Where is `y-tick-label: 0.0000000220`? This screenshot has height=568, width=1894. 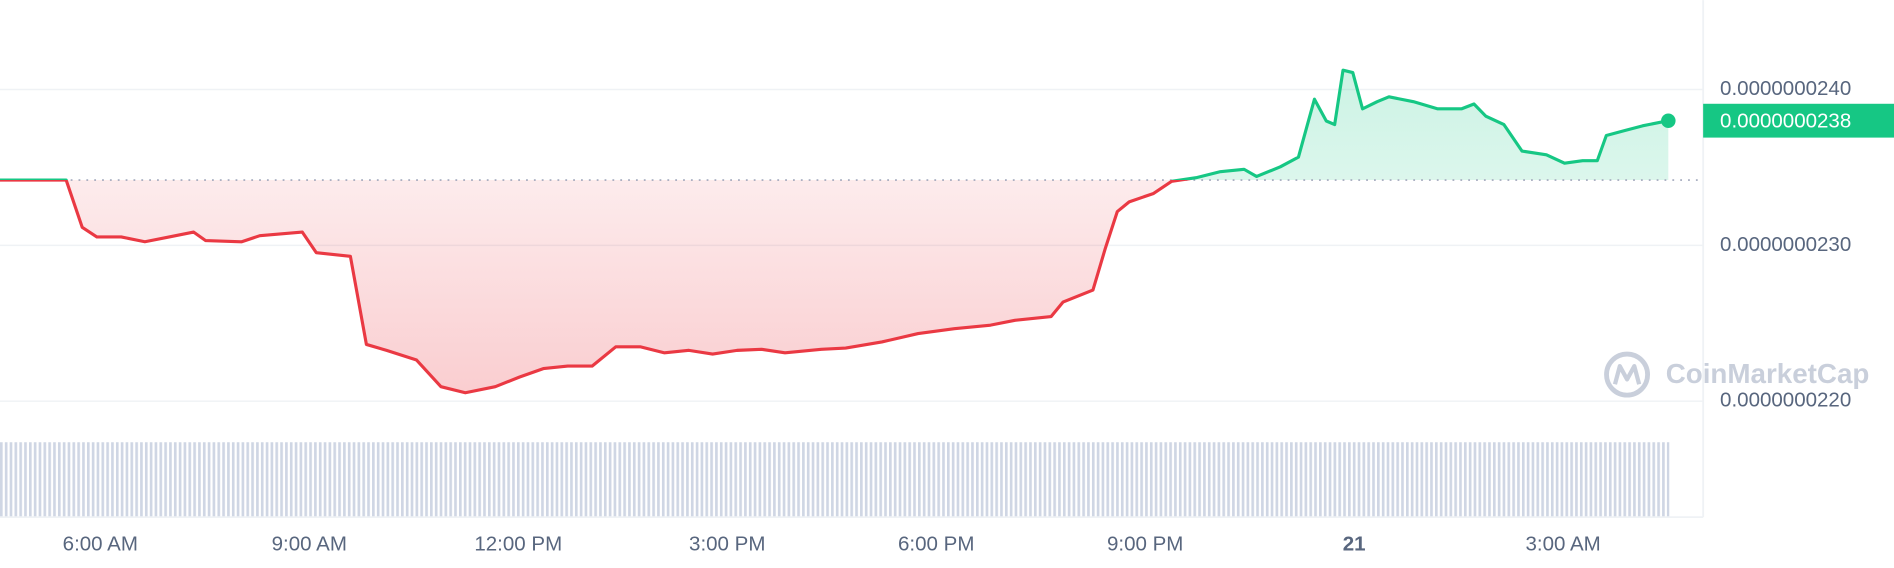
y-tick-label: 0.0000000220 is located at coordinates (1785, 400).